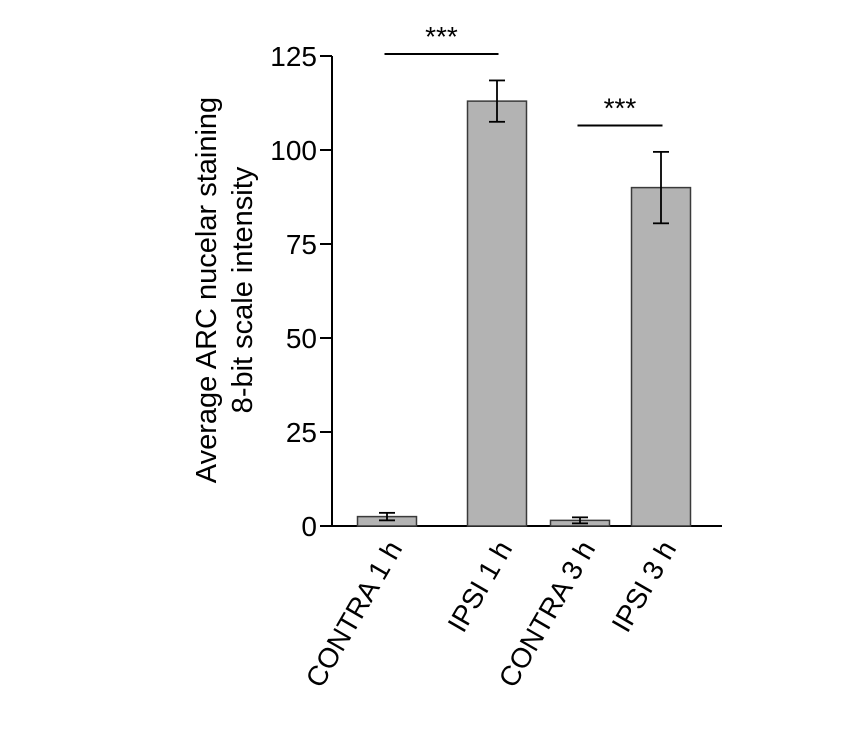 Image resolution: width=842 pixels, height=738 pixels. What do you see at coordinates (293, 56) in the screenshot?
I see `y-tick-label: 125` at bounding box center [293, 56].